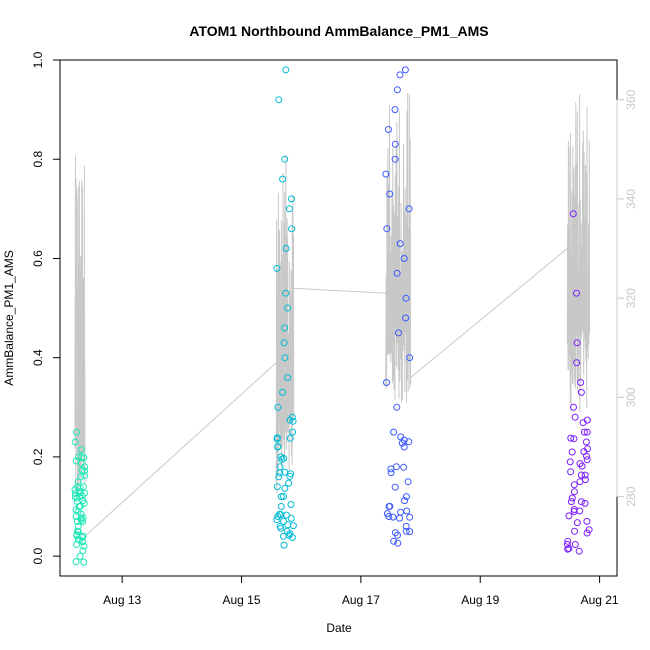 The height and width of the screenshot is (650, 650). I want to click on secondary-tick-label: 320, so click(631, 298).